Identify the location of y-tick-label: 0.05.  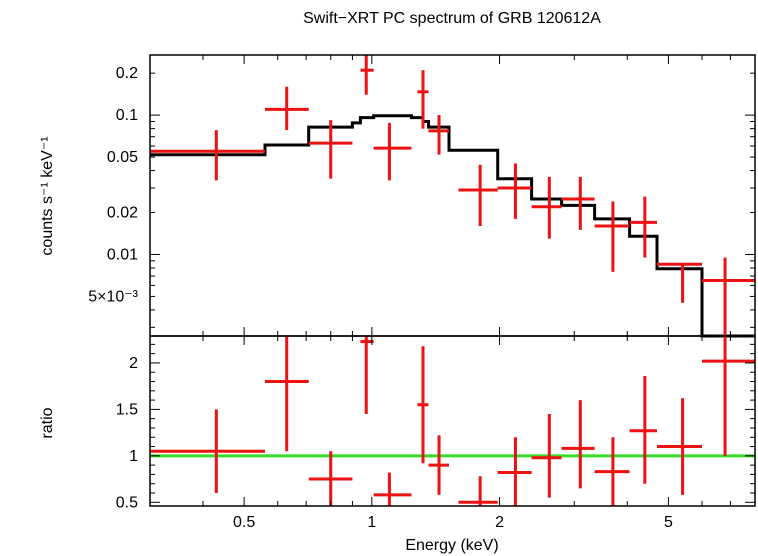
(122, 157).